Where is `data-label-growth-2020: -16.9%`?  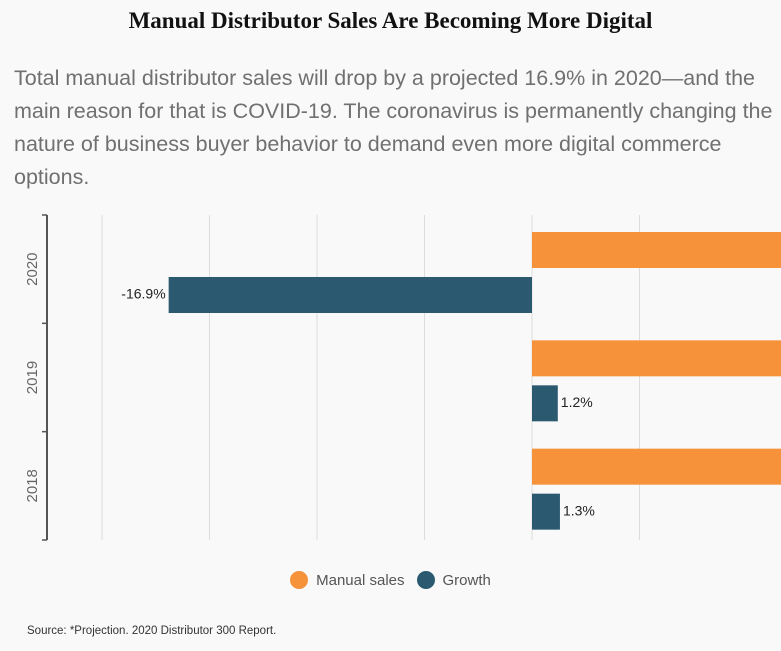 data-label-growth-2020: -16.9% is located at coordinates (143, 294).